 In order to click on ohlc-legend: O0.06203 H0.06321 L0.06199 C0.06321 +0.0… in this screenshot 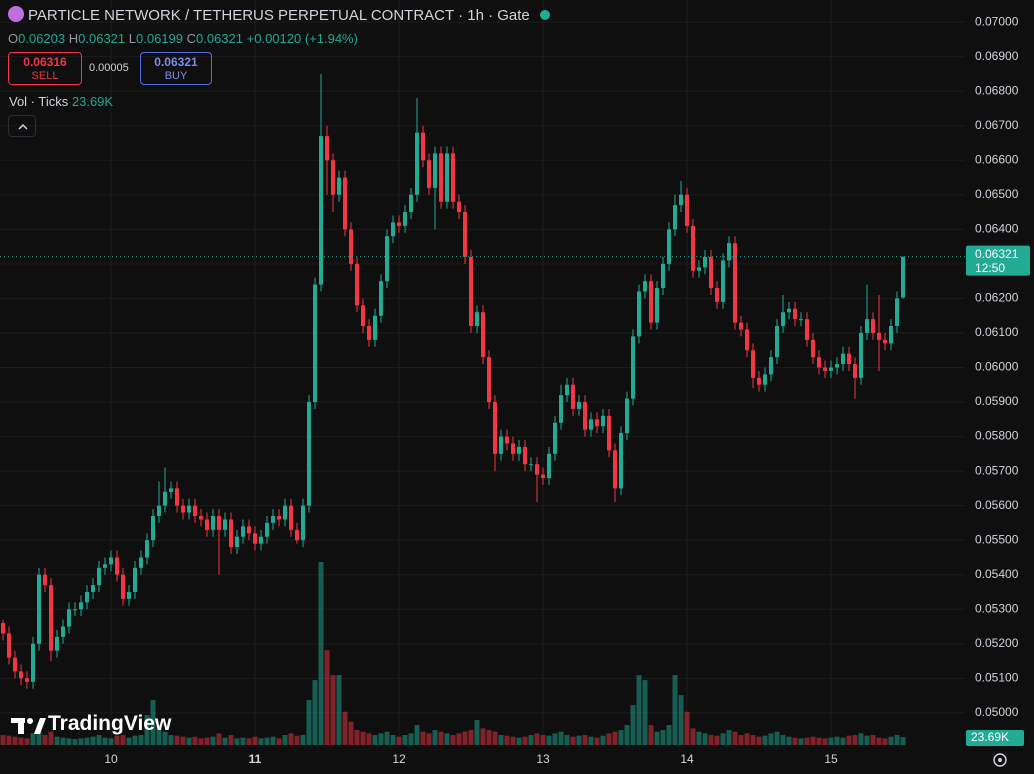, I will do `click(183, 38)`.